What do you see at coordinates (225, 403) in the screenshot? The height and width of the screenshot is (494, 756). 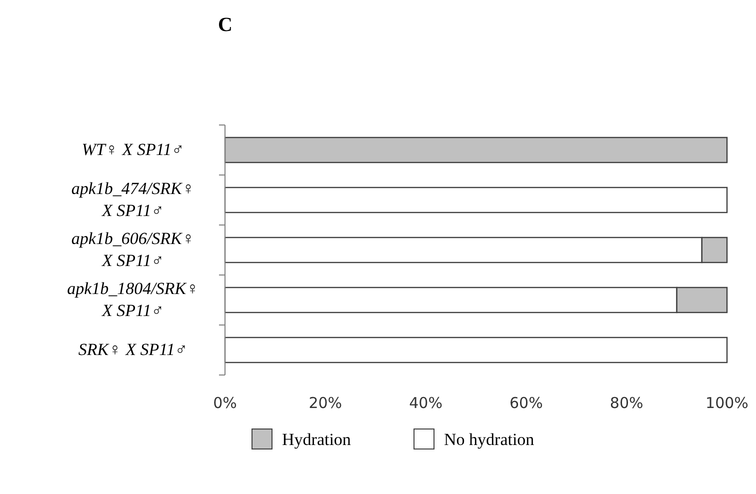 I see `x-tick-label: 0%` at bounding box center [225, 403].